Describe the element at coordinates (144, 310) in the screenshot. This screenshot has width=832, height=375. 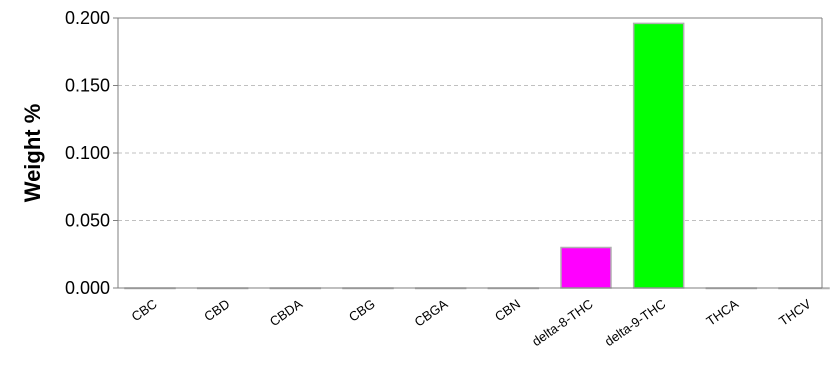
I see `x-tick-label: CBC` at that location.